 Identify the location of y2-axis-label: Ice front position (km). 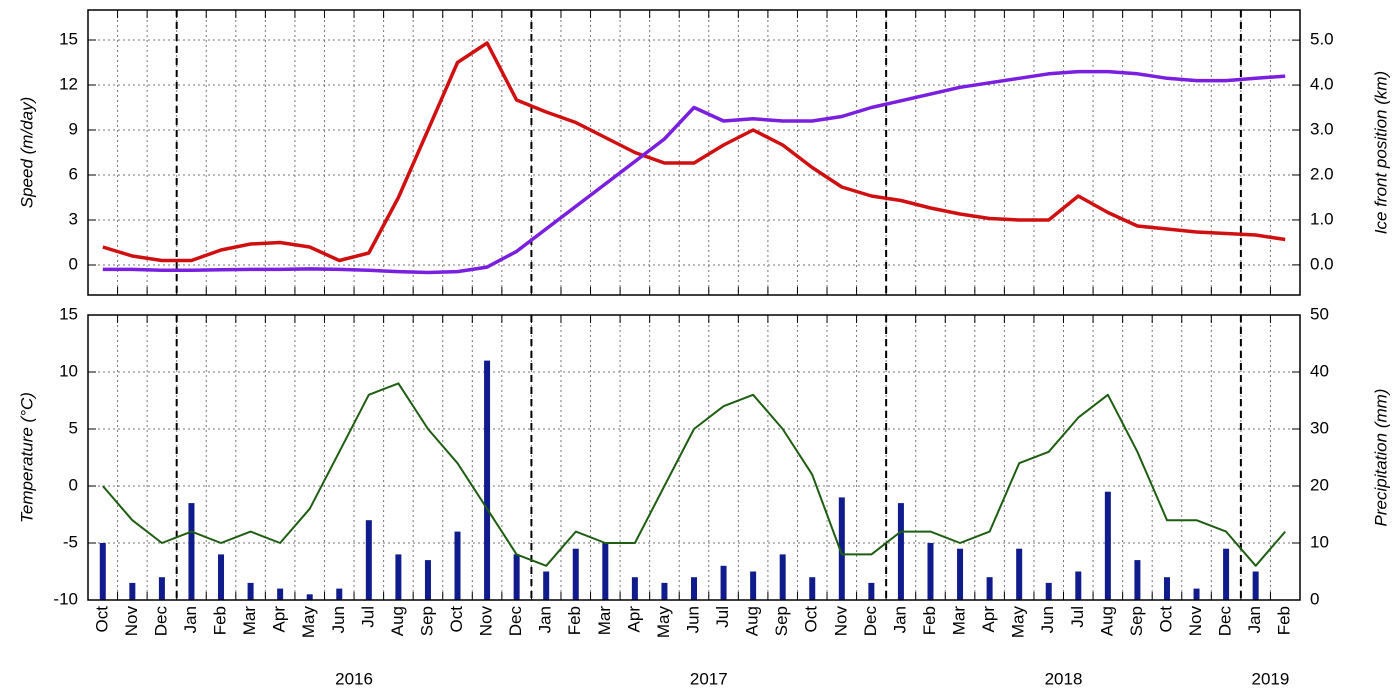
(1380, 152).